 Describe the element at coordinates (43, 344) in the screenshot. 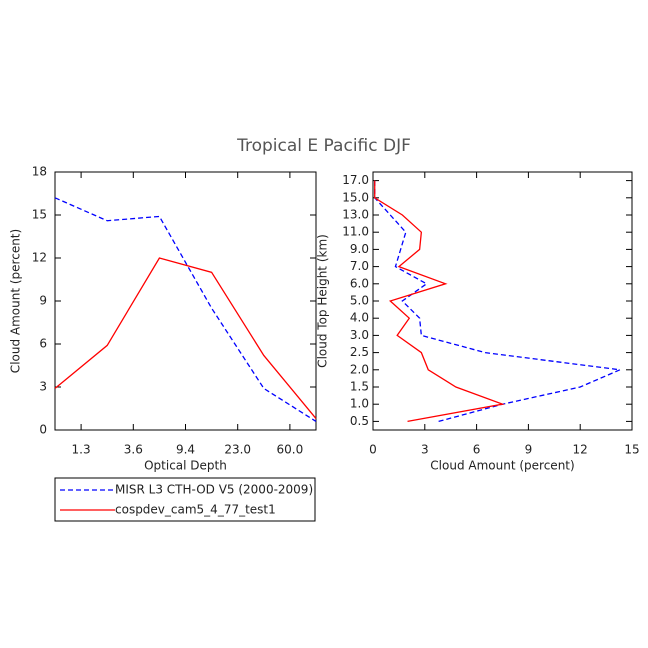

I see `y-tick-label: 6` at that location.